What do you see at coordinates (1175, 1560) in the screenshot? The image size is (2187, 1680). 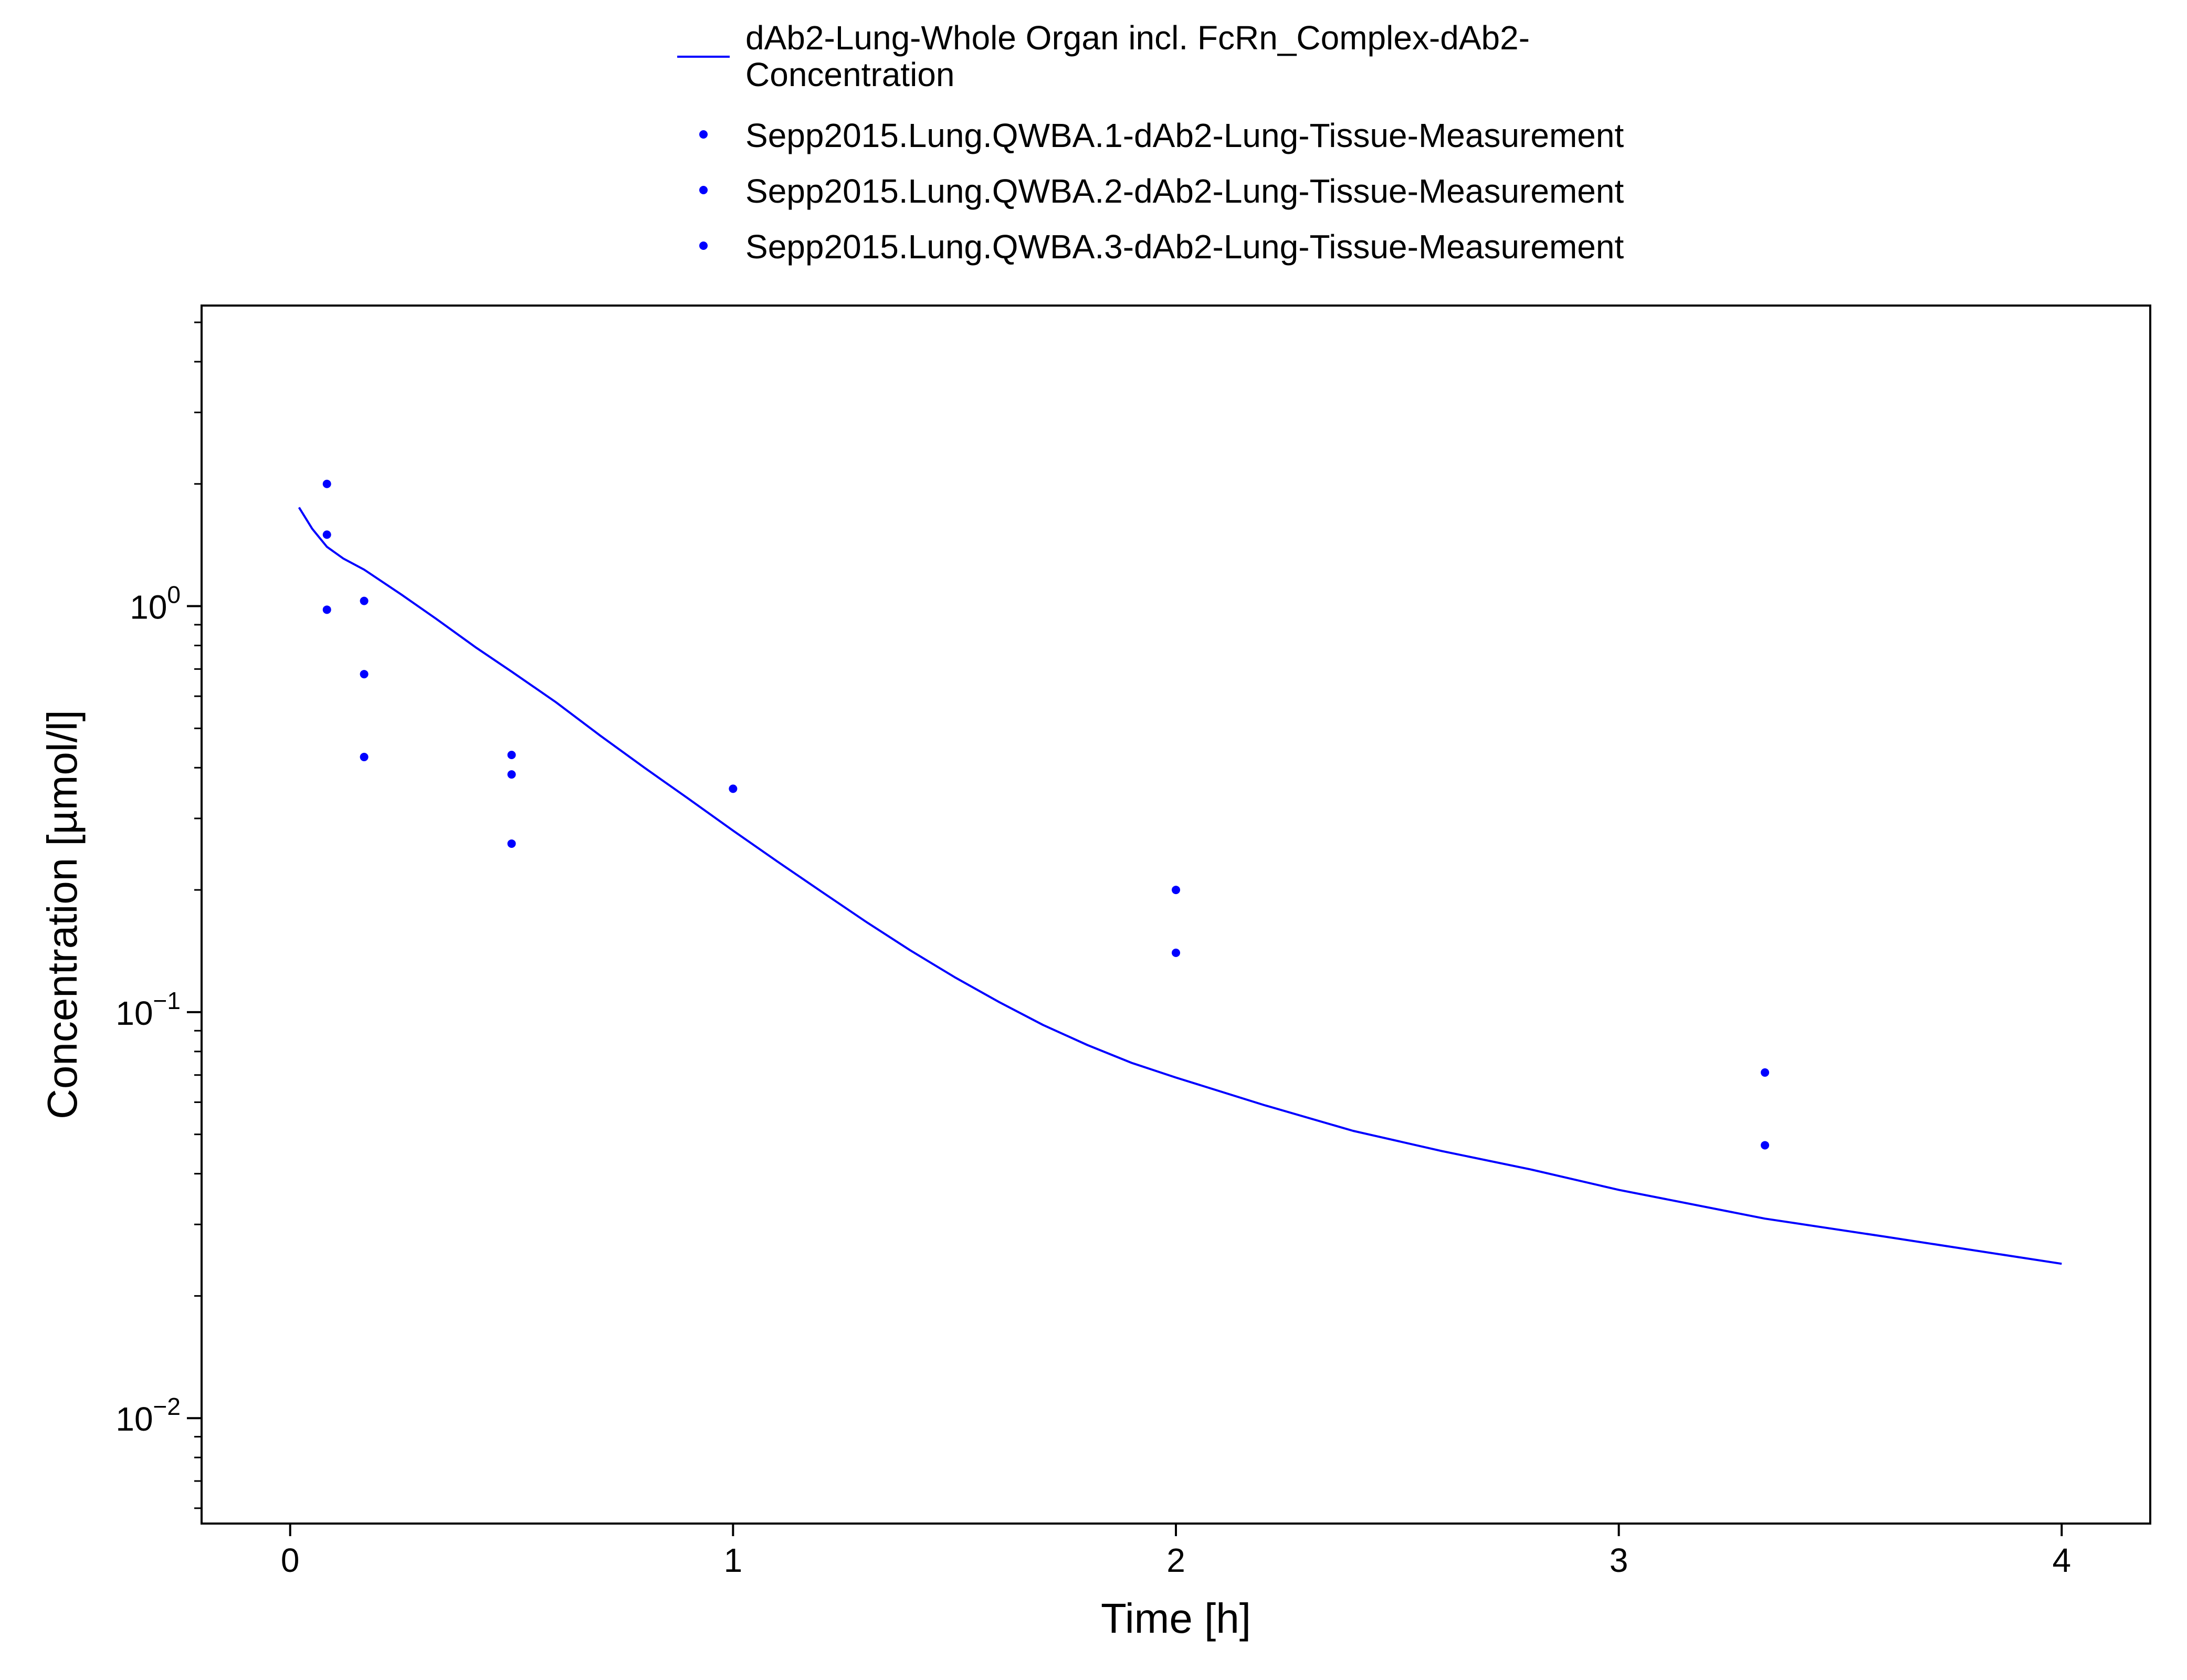 I see `x-tick-label: 2` at bounding box center [1175, 1560].